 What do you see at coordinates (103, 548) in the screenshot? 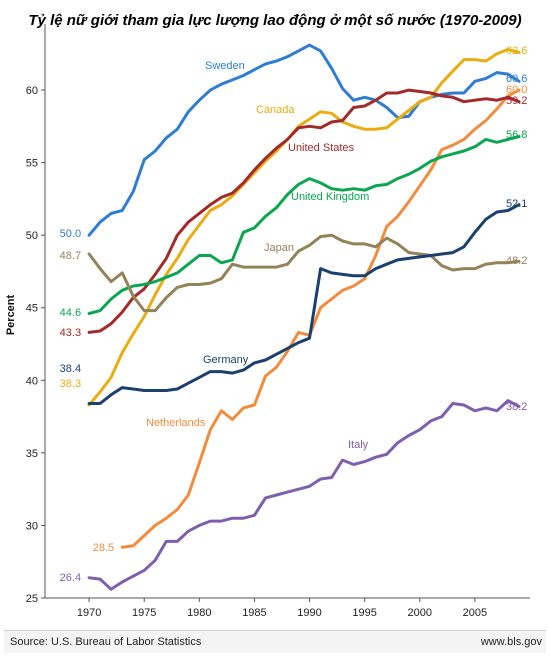
I see `start-value-netherlands: 28.5` at bounding box center [103, 548].